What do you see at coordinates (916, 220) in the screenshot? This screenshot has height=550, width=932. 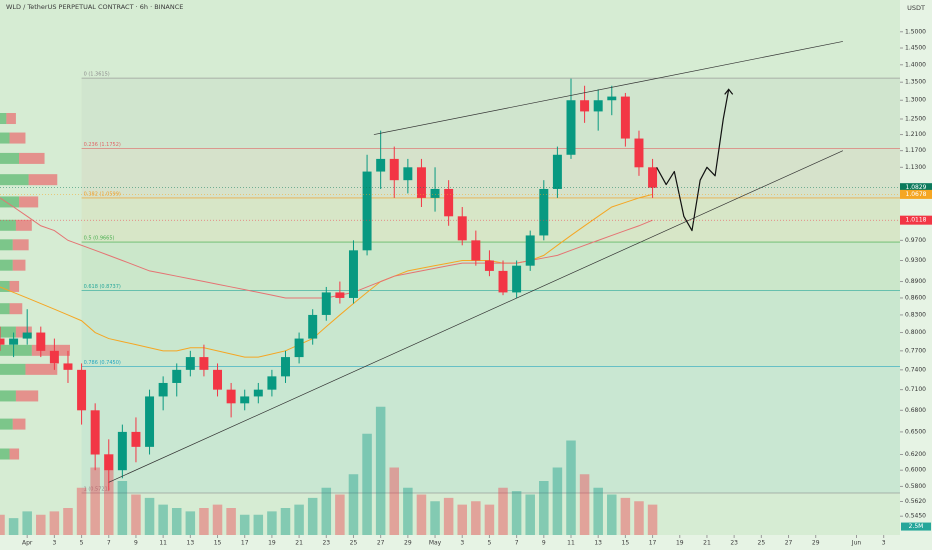 I see `price-tag-label: 1.0118` at bounding box center [916, 220].